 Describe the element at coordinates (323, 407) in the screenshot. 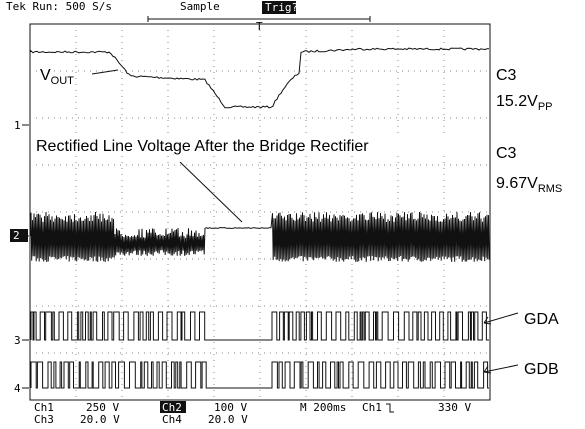

I see `footer-text: M 200ms` at that location.